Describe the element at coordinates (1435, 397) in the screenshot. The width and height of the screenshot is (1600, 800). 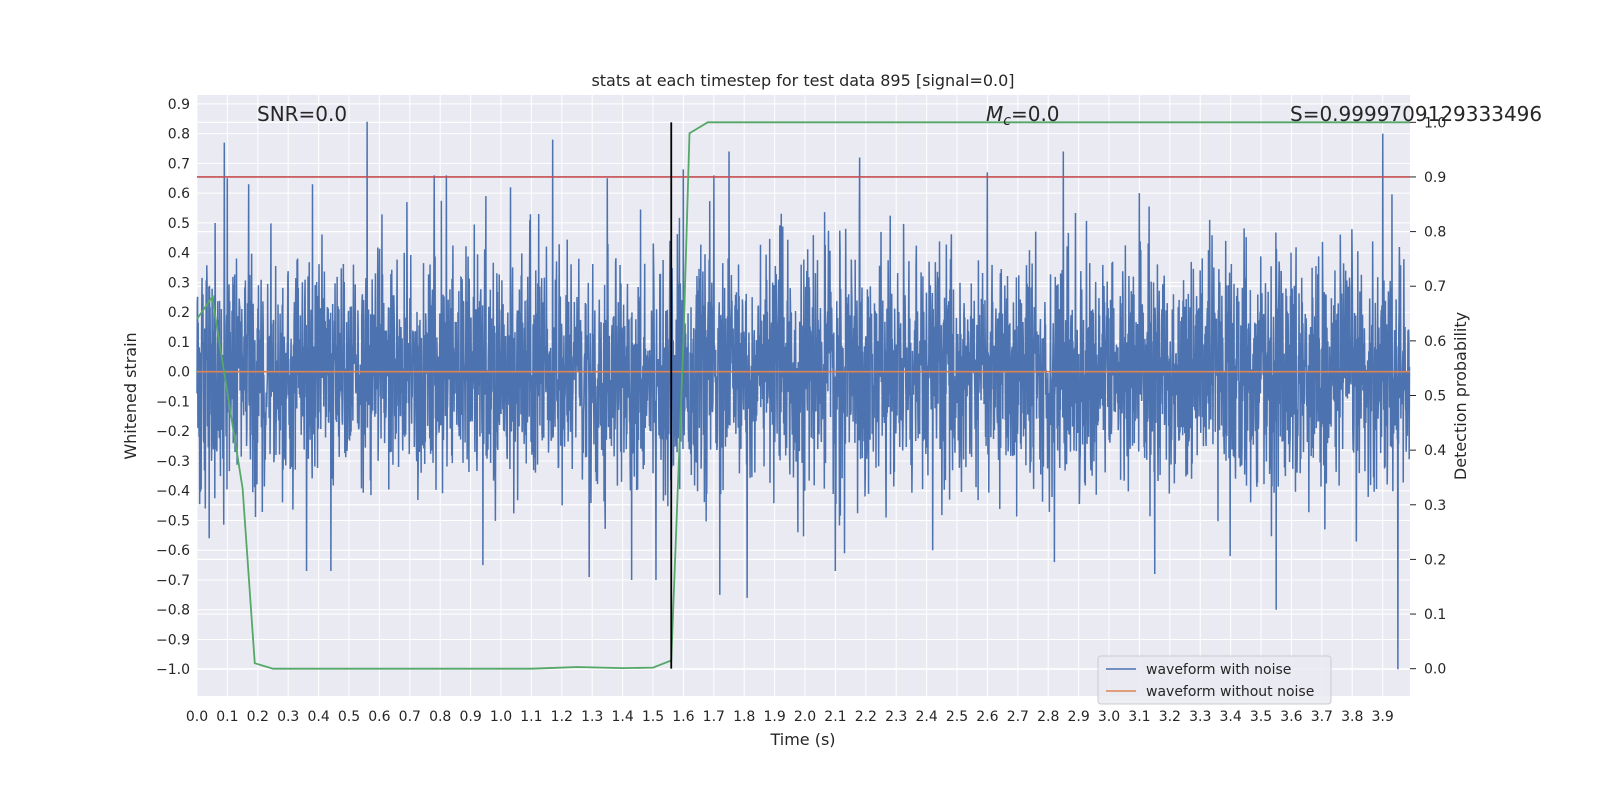
I see `y2-tick-label: 0.5` at that location.